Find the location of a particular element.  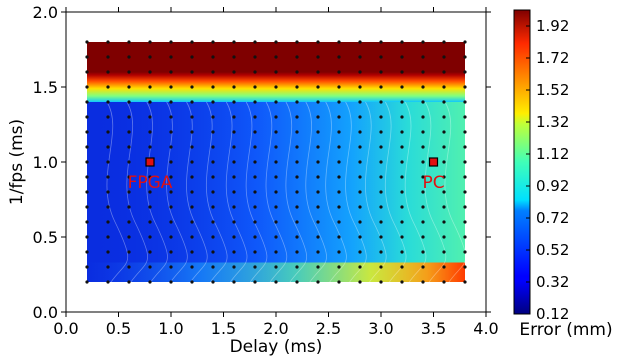

marker-pc is located at coordinates (433, 162).